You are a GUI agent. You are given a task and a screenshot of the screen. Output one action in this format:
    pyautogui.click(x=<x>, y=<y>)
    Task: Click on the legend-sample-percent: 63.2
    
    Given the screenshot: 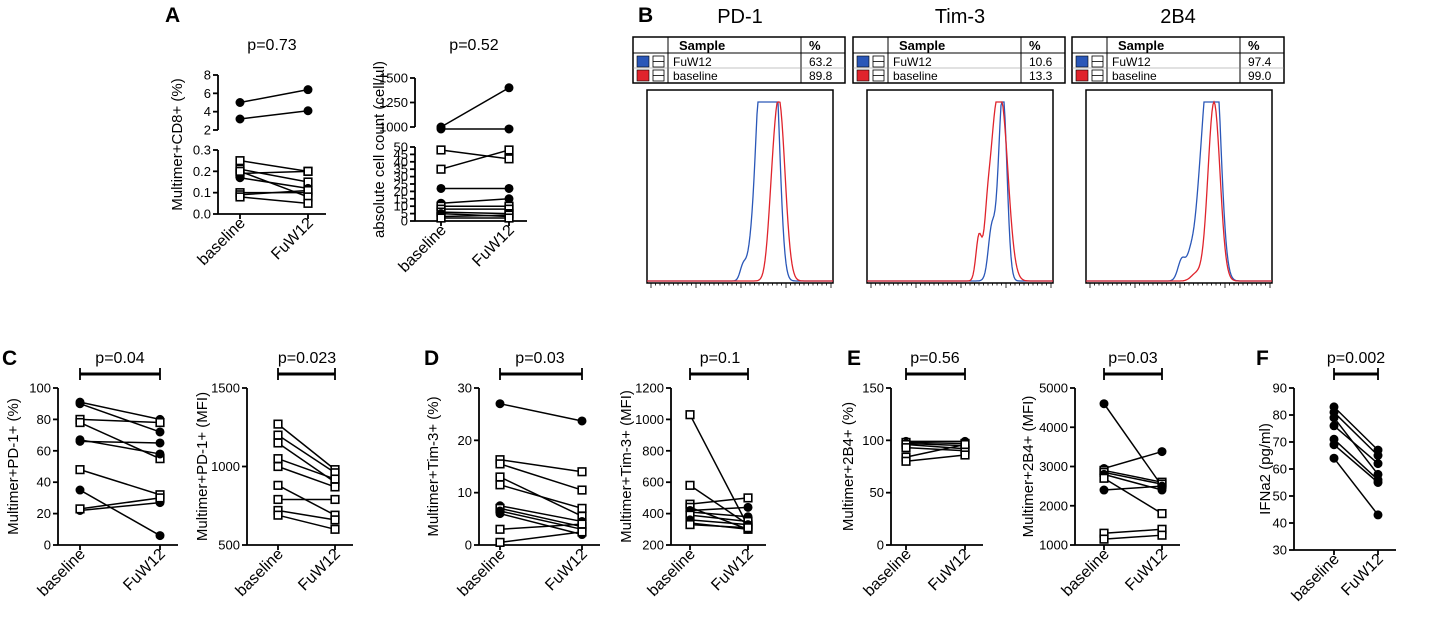 What is the action you would take?
    pyautogui.click(x=821, y=62)
    